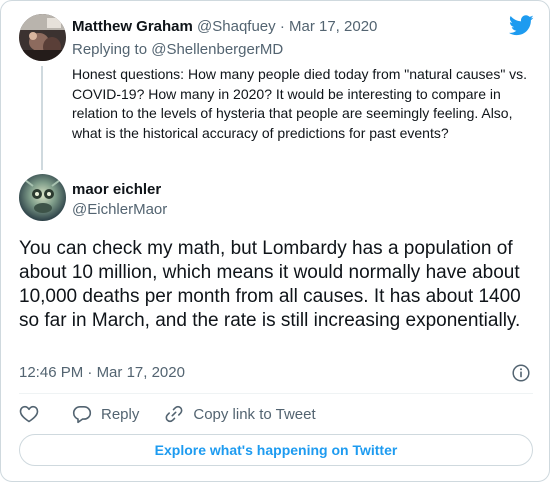 This screenshot has width=550, height=482. Describe the element at coordinates (42, 37) in the screenshot. I see `avatar-matthew-graham` at that location.